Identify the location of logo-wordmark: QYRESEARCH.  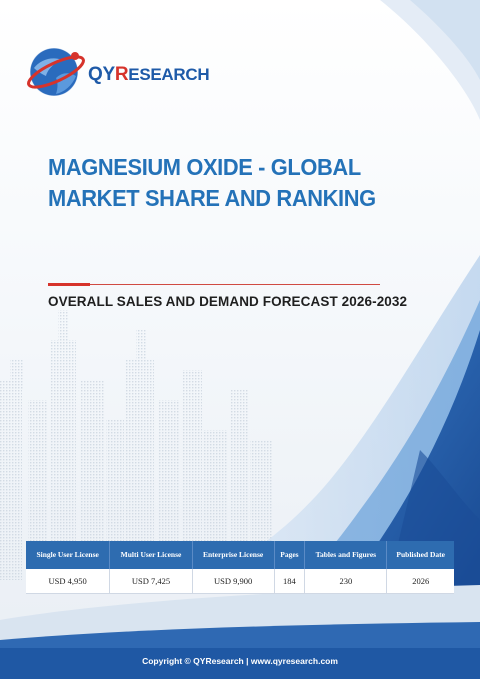
(149, 75).